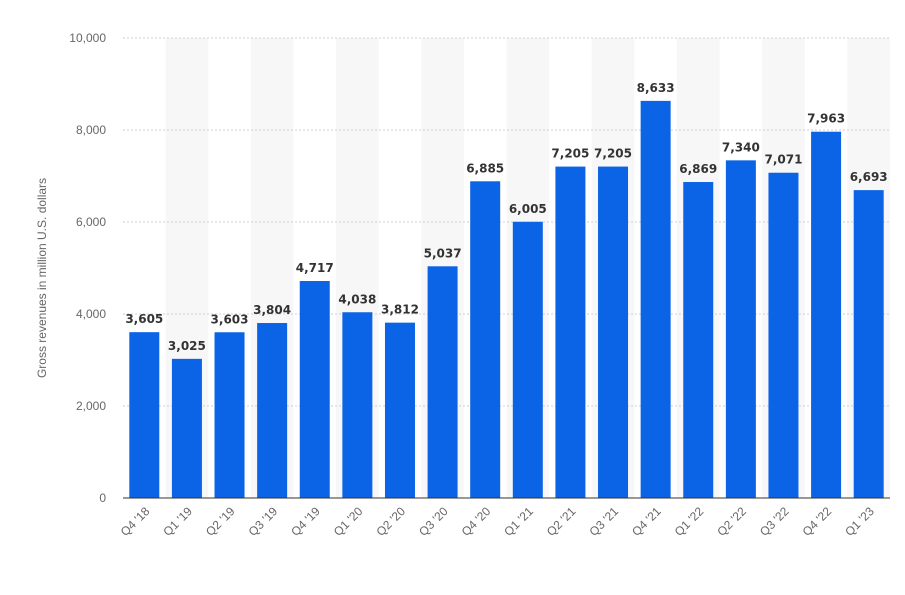 This screenshot has width=905, height=595. I want to click on data-label: 3,605, so click(144, 319).